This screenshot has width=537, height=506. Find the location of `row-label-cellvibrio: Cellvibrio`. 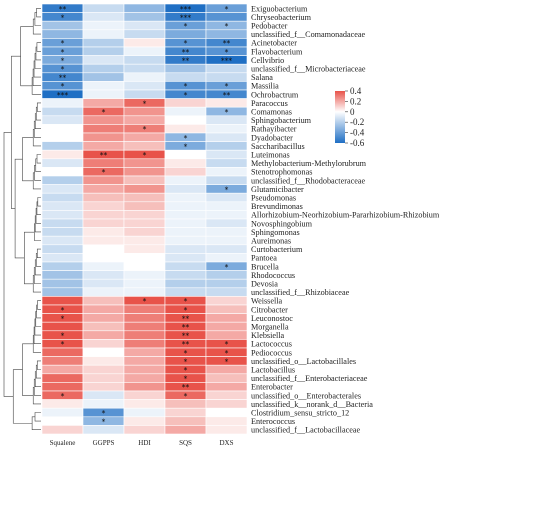

row-label-cellvibrio: Cellvibrio is located at coordinates (267, 60).